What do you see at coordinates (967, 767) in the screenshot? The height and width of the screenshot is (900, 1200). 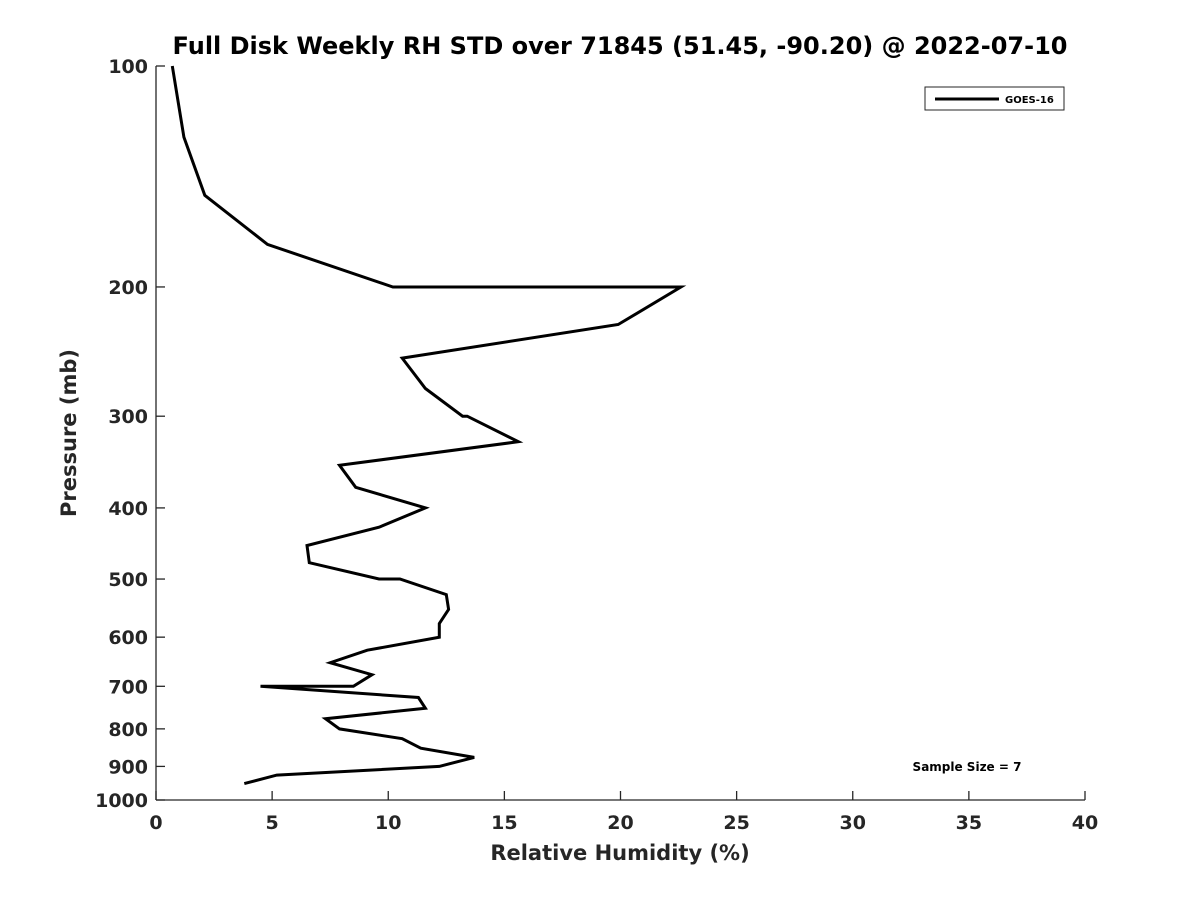 I see `sample-size-annotation: Sample Size = 7` at bounding box center [967, 767].